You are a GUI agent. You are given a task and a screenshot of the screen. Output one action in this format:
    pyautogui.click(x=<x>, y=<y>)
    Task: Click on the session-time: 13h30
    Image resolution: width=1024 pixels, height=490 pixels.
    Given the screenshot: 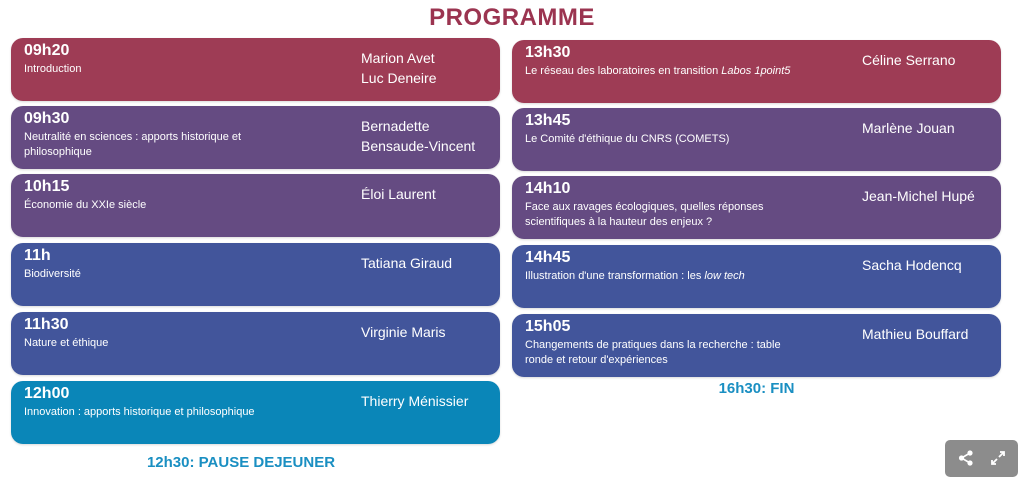 What is the action you would take?
    pyautogui.click(x=548, y=52)
    